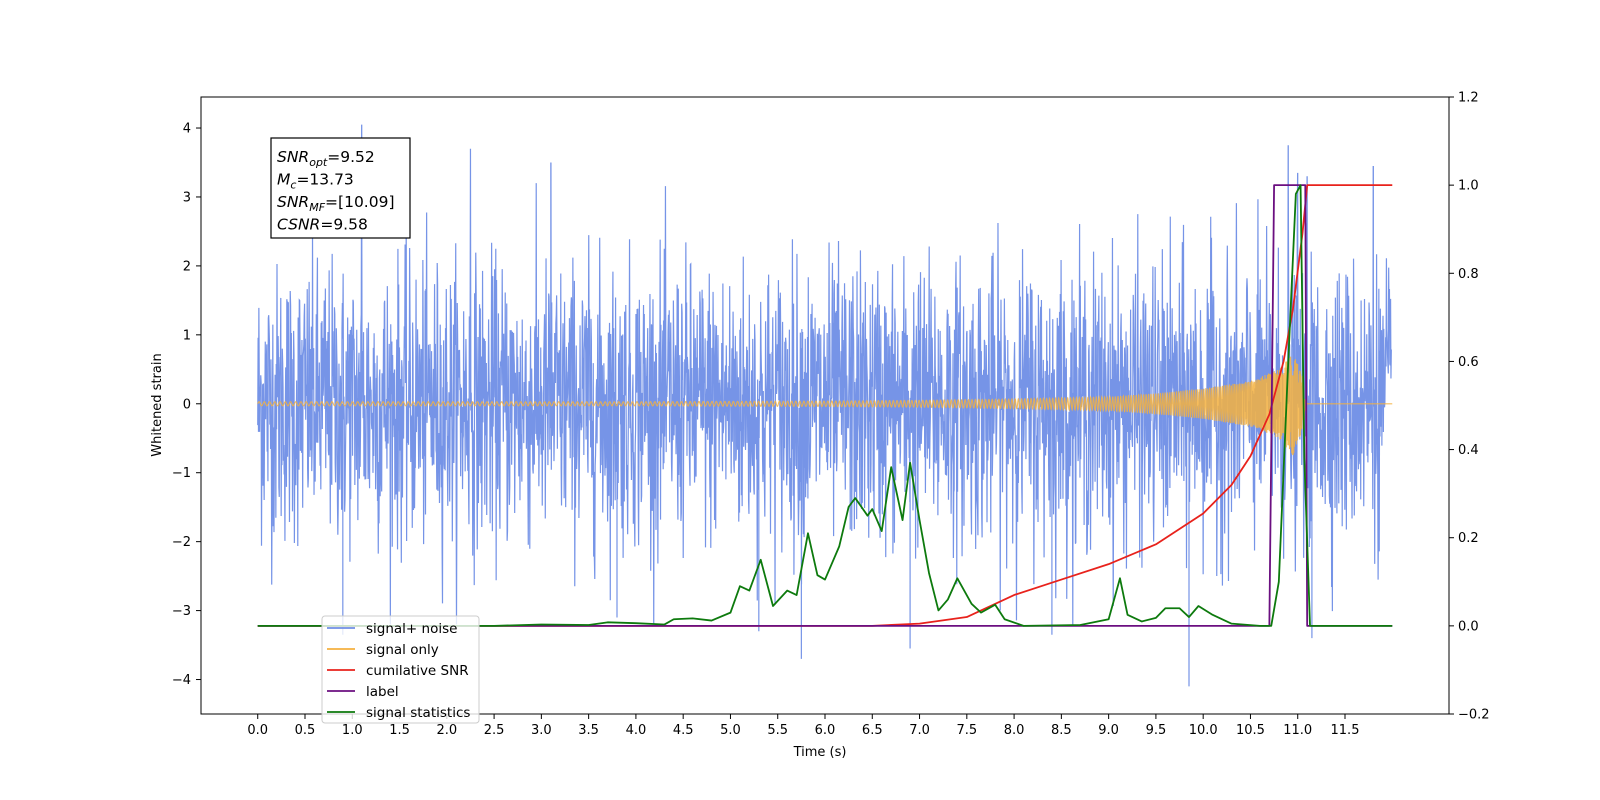 The image size is (1600, 800). What do you see at coordinates (1061, 730) in the screenshot?
I see `x-tick-label: 8.5` at bounding box center [1061, 730].